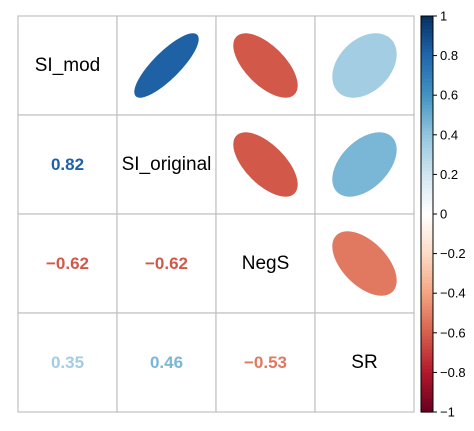  Describe the element at coordinates (449, 174) in the screenshot. I see `colorbar-tick-label: 0.2` at that location.